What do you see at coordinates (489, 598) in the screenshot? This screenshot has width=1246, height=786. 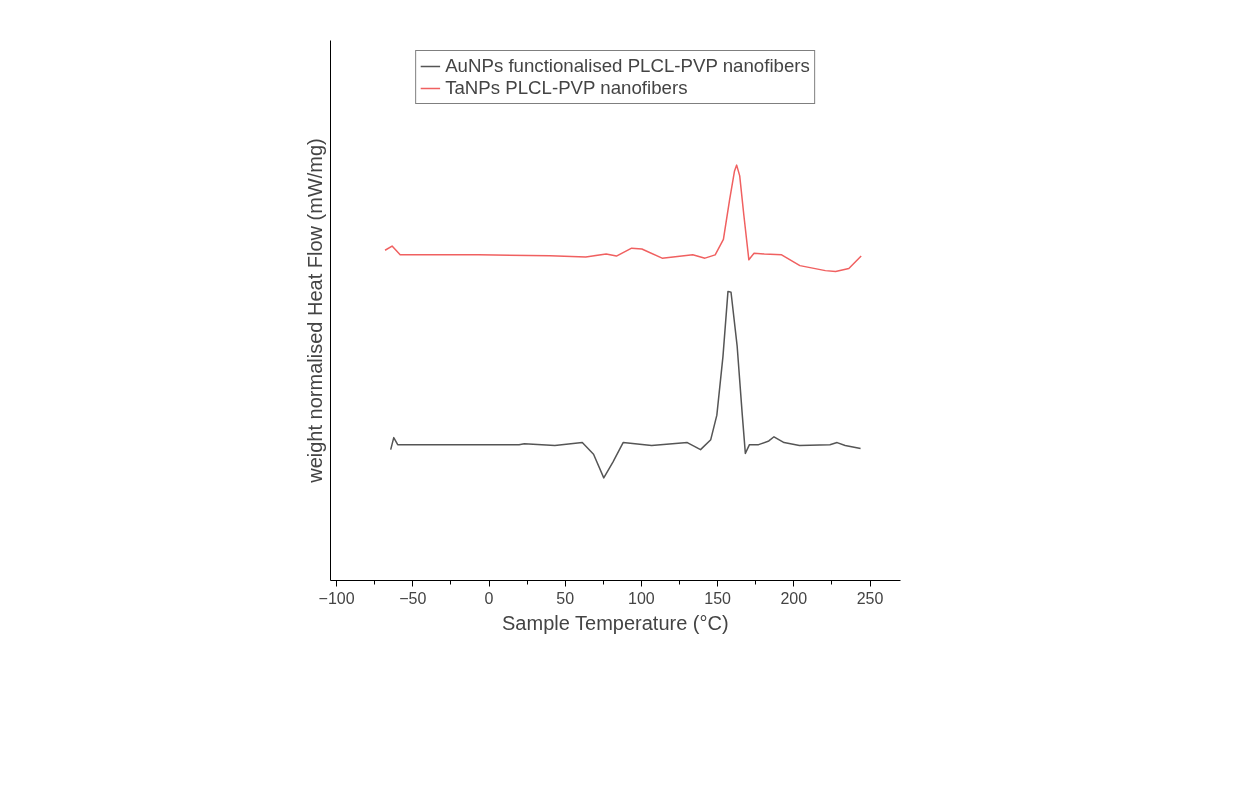 I see `x-tick-label: 0` at bounding box center [489, 598].